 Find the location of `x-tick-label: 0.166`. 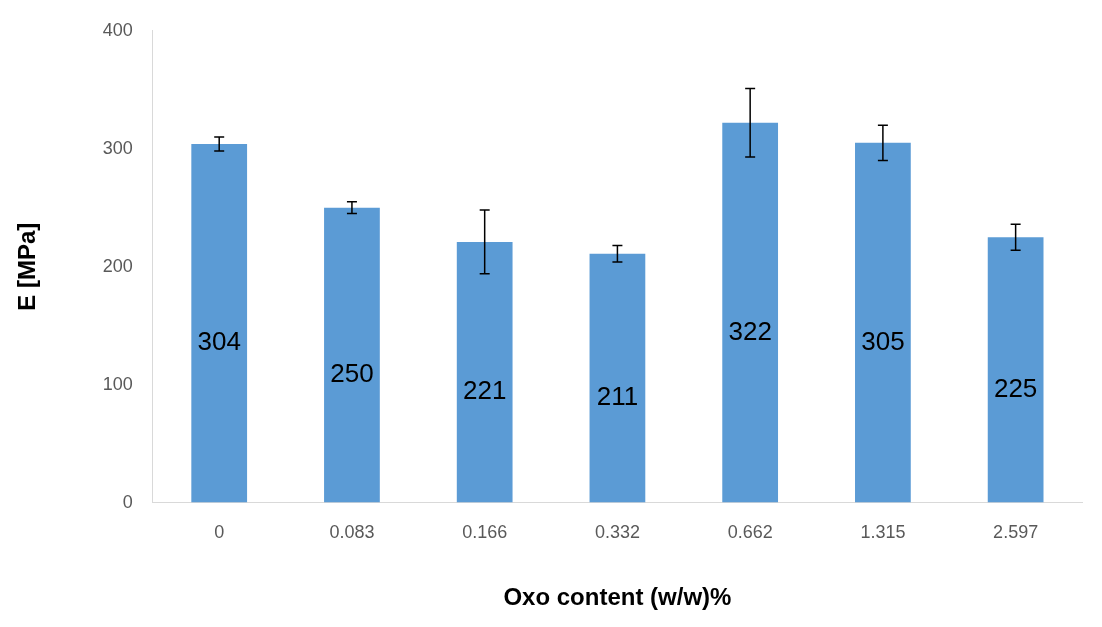

x-tick-label: 0.166 is located at coordinates (485, 532).